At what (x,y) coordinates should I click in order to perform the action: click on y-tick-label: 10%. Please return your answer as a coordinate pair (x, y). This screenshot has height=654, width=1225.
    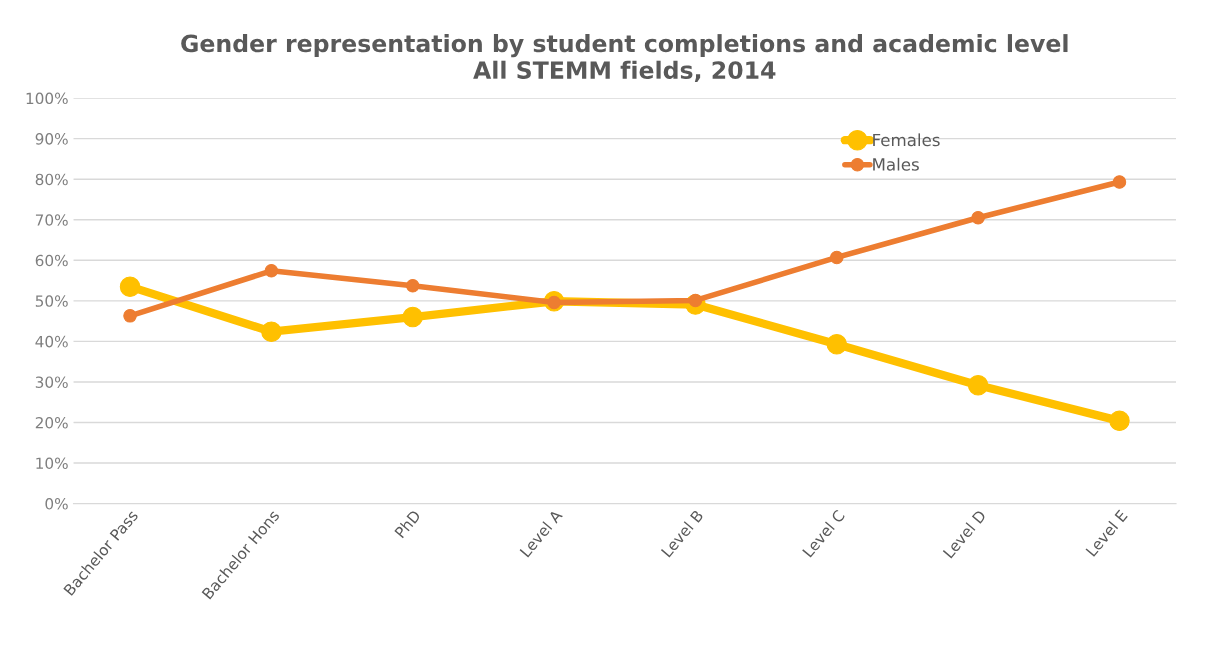
    Looking at the image, I should click on (52, 463).